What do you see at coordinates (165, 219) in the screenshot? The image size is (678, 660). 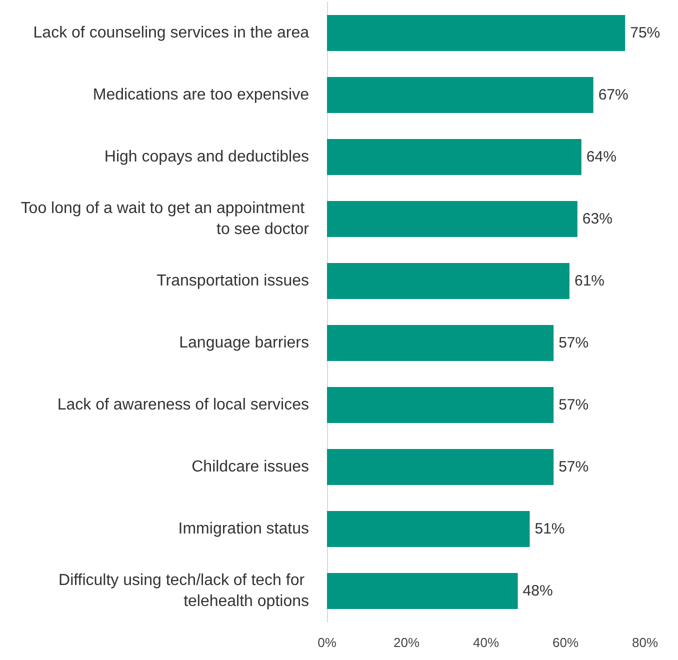 I see `y-tick-label: Too long of a wait to get an appointment to see doctor` at bounding box center [165, 219].